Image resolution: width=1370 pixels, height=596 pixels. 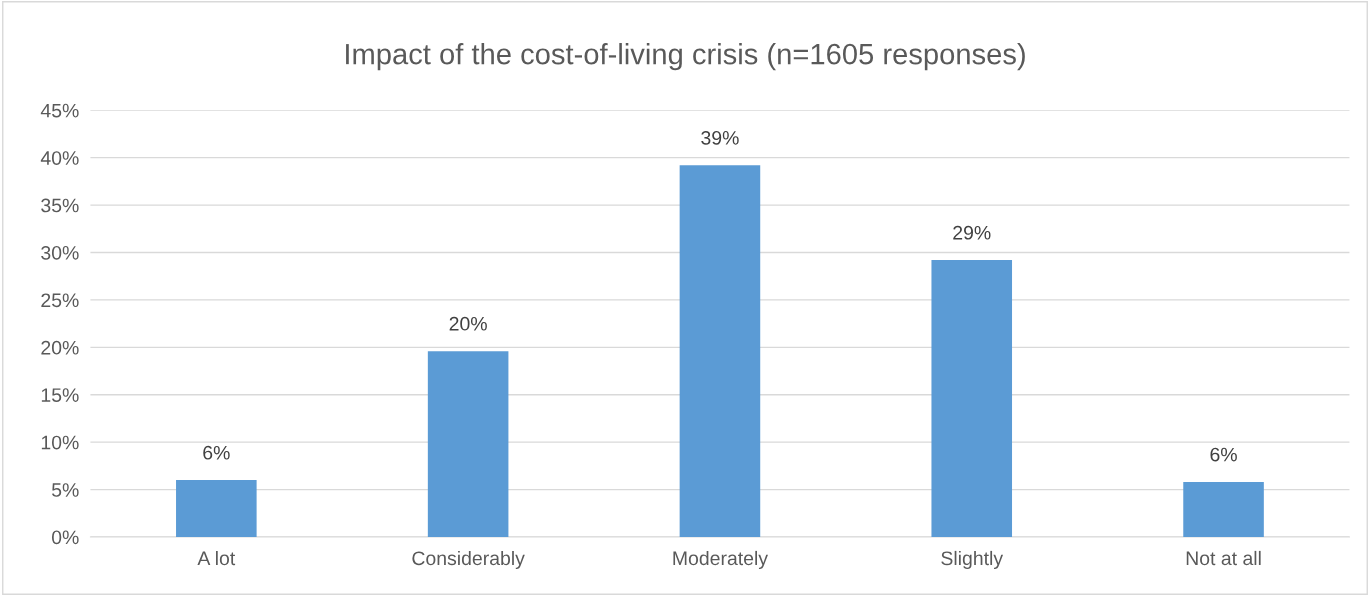 What do you see at coordinates (972, 560) in the screenshot?
I see `x-tick-label: Slightly` at bounding box center [972, 560].